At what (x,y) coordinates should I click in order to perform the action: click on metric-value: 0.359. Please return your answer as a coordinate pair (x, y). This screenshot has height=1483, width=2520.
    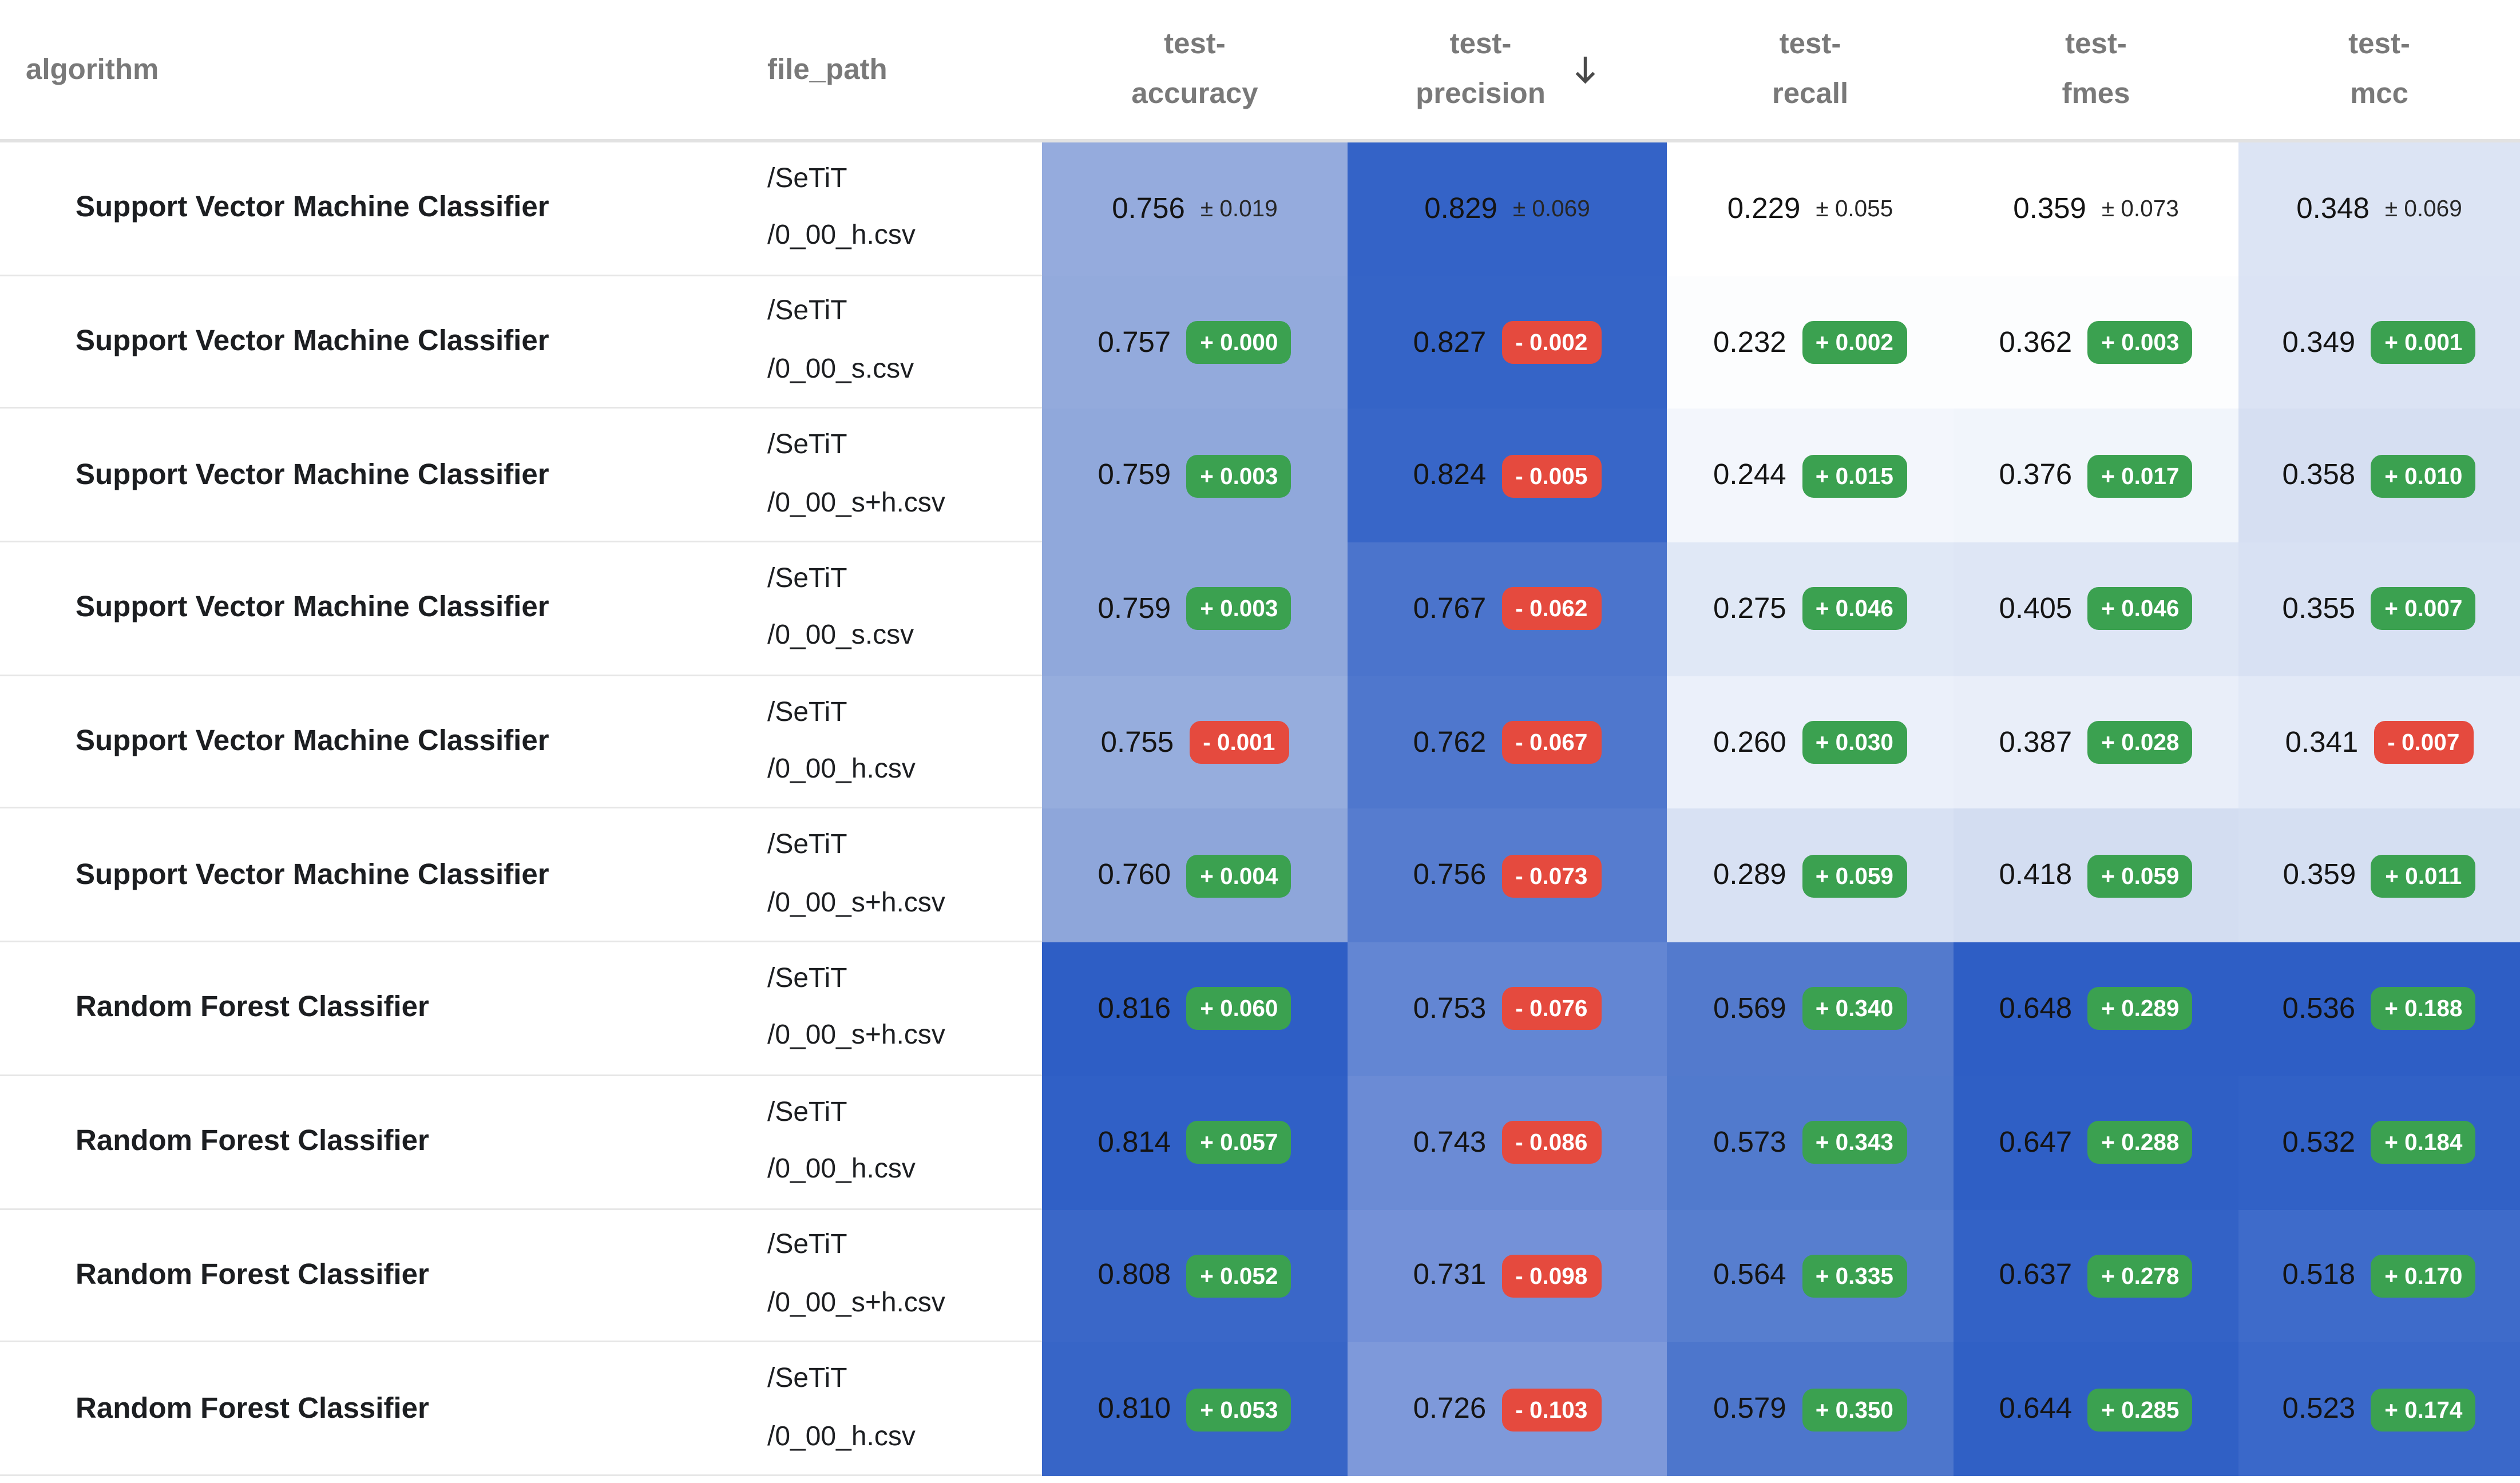
    Looking at the image, I should click on (2049, 209).